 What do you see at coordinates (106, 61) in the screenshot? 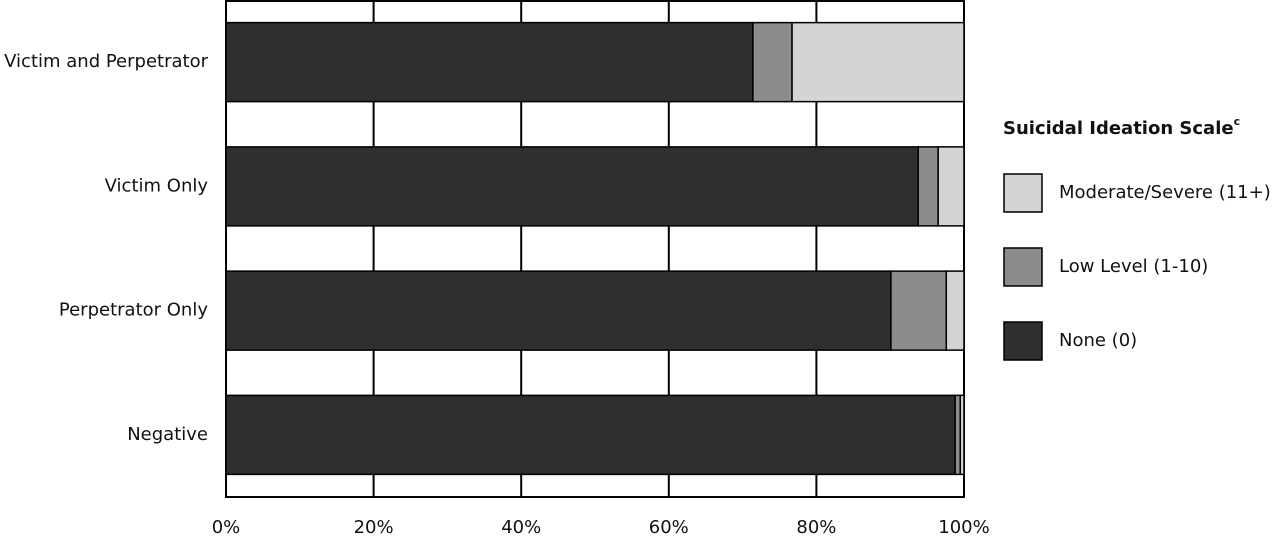
I see `y-tick-label: Victim and Perpetrator` at bounding box center [106, 61].